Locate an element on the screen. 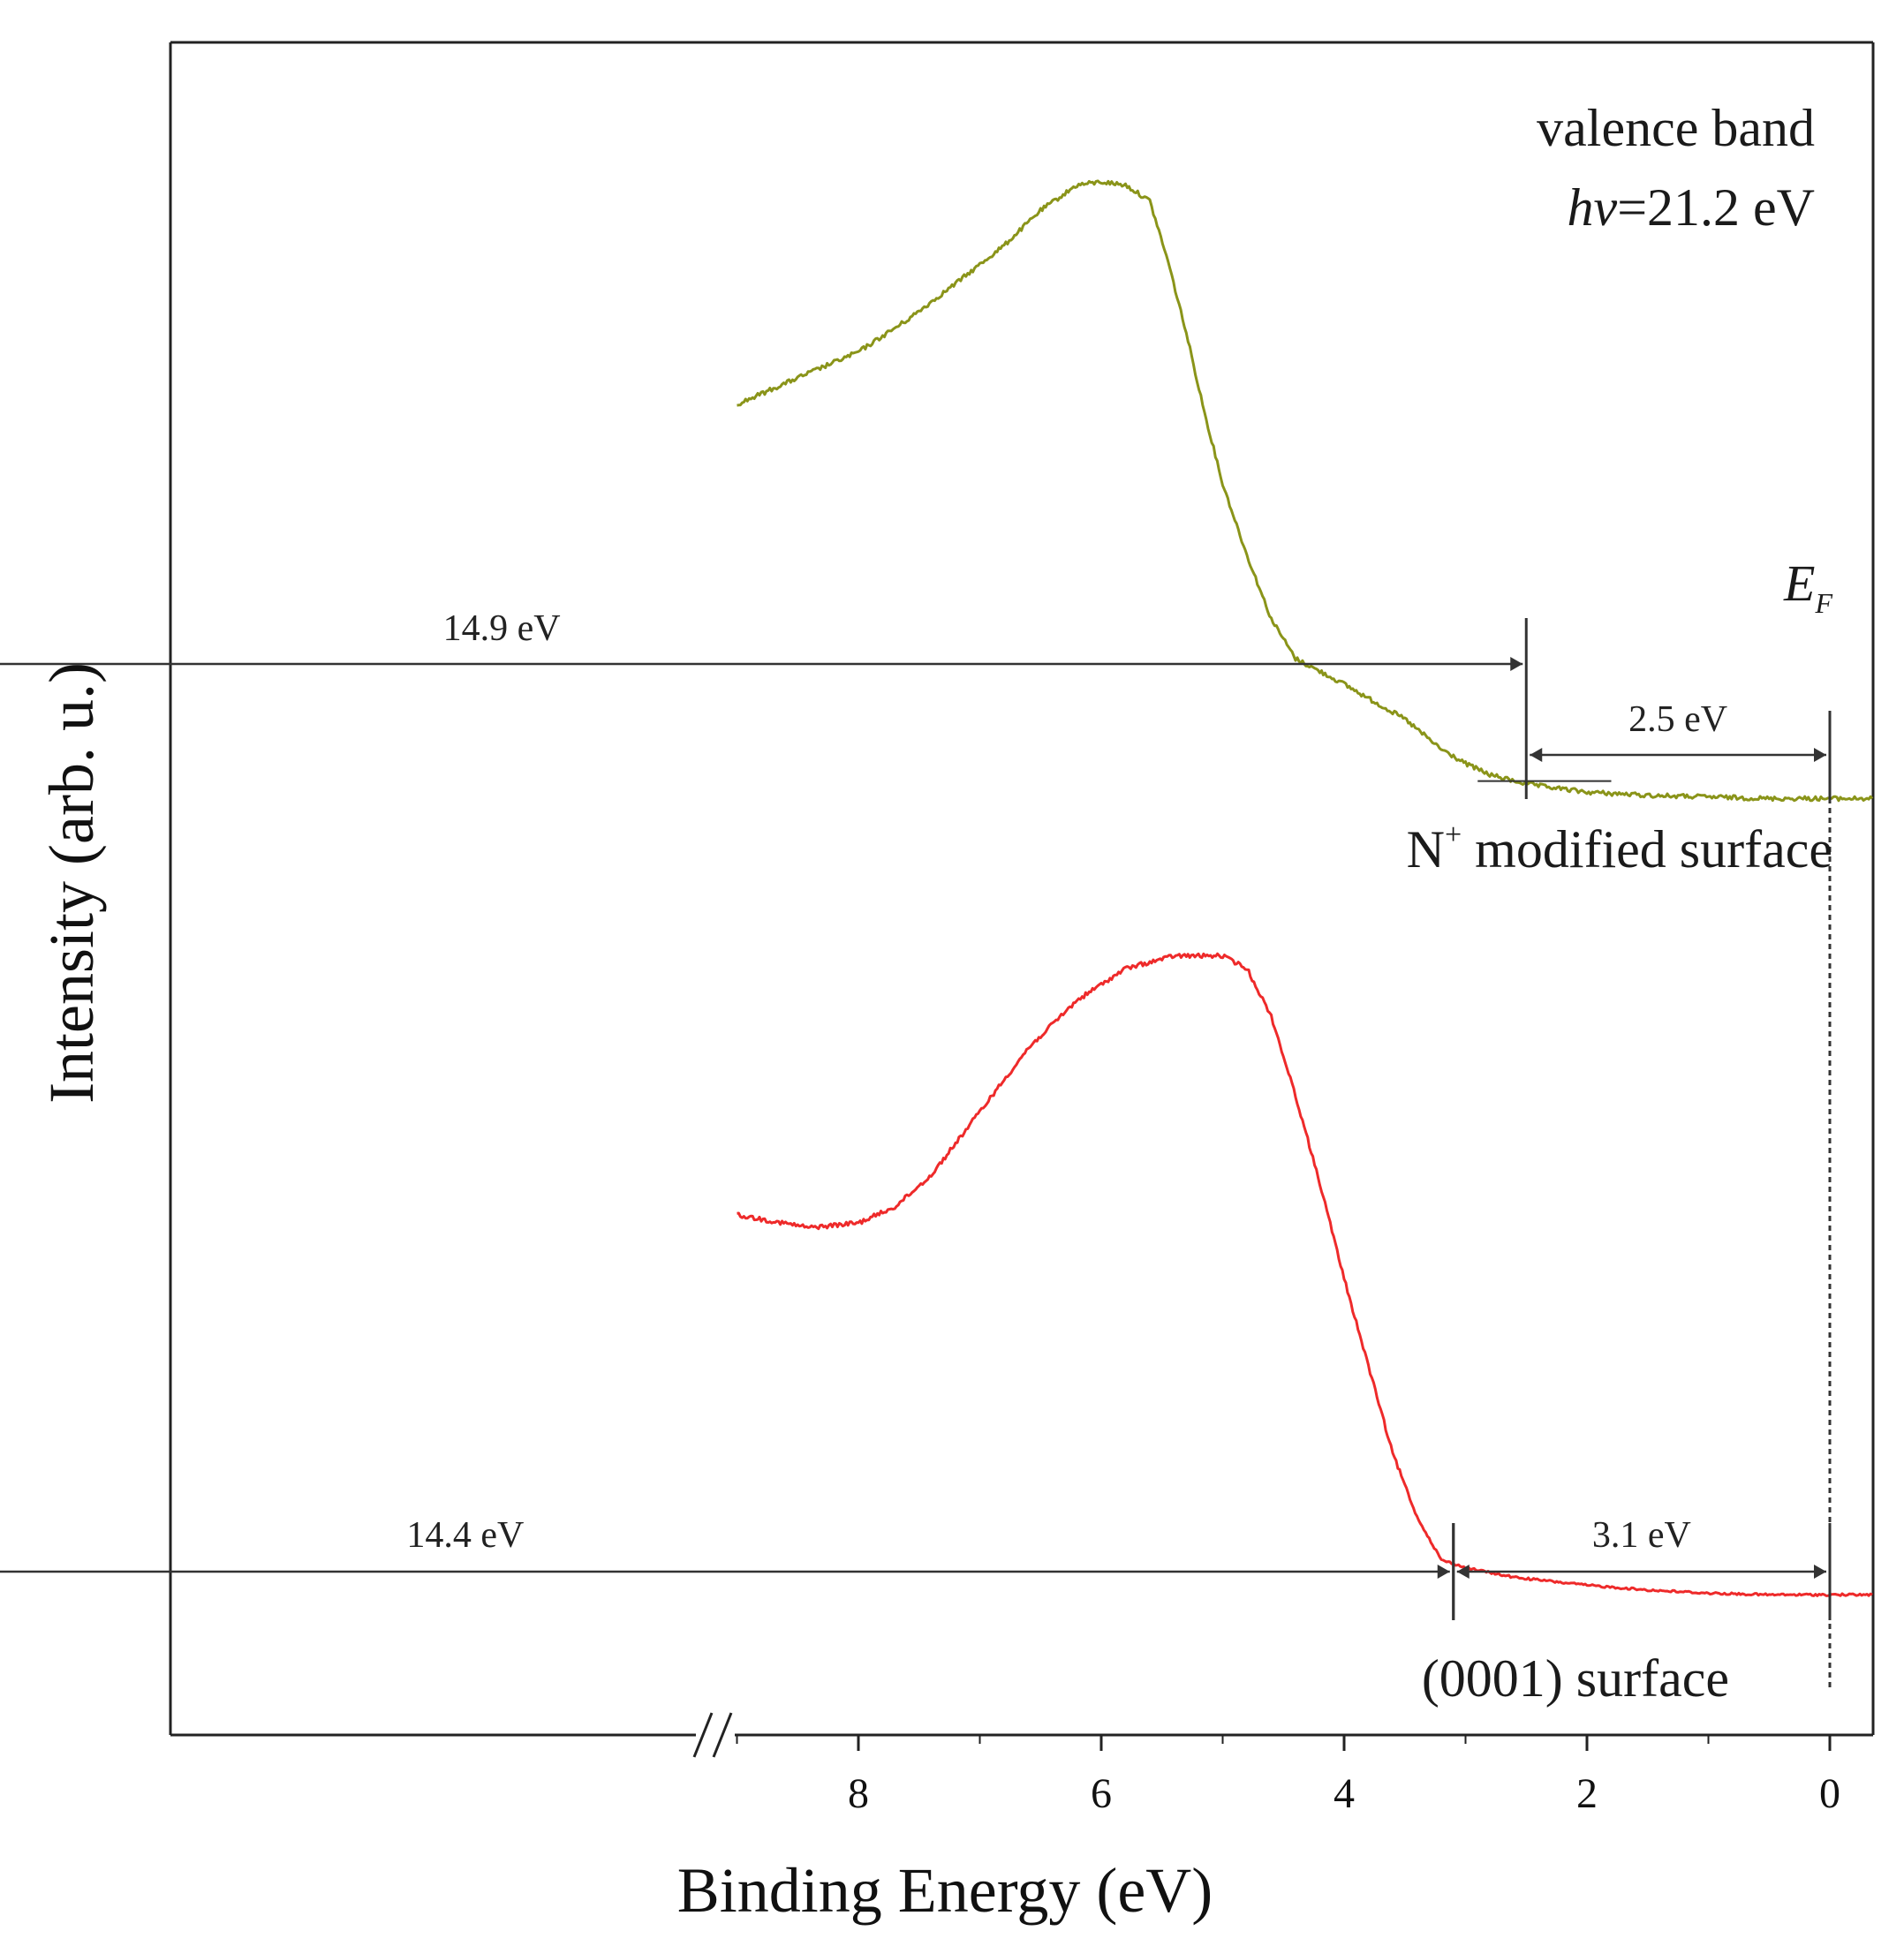  fermi-level-subscript: F is located at coordinates (1823, 603).